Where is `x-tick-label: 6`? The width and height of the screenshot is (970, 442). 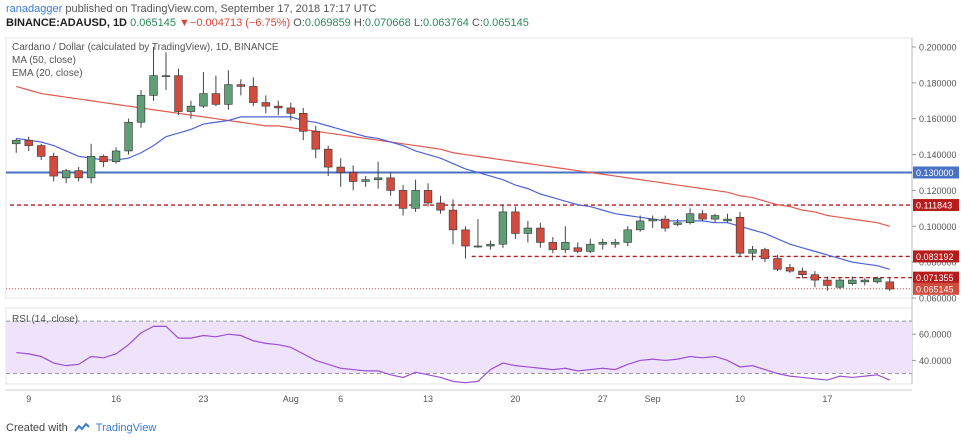 x-tick-label: 6 is located at coordinates (340, 399).